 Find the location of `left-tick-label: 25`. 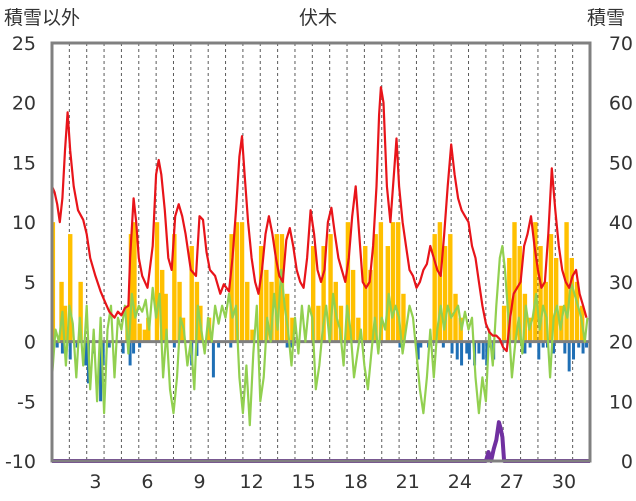

left-tick-label: 25 is located at coordinates (24, 44).